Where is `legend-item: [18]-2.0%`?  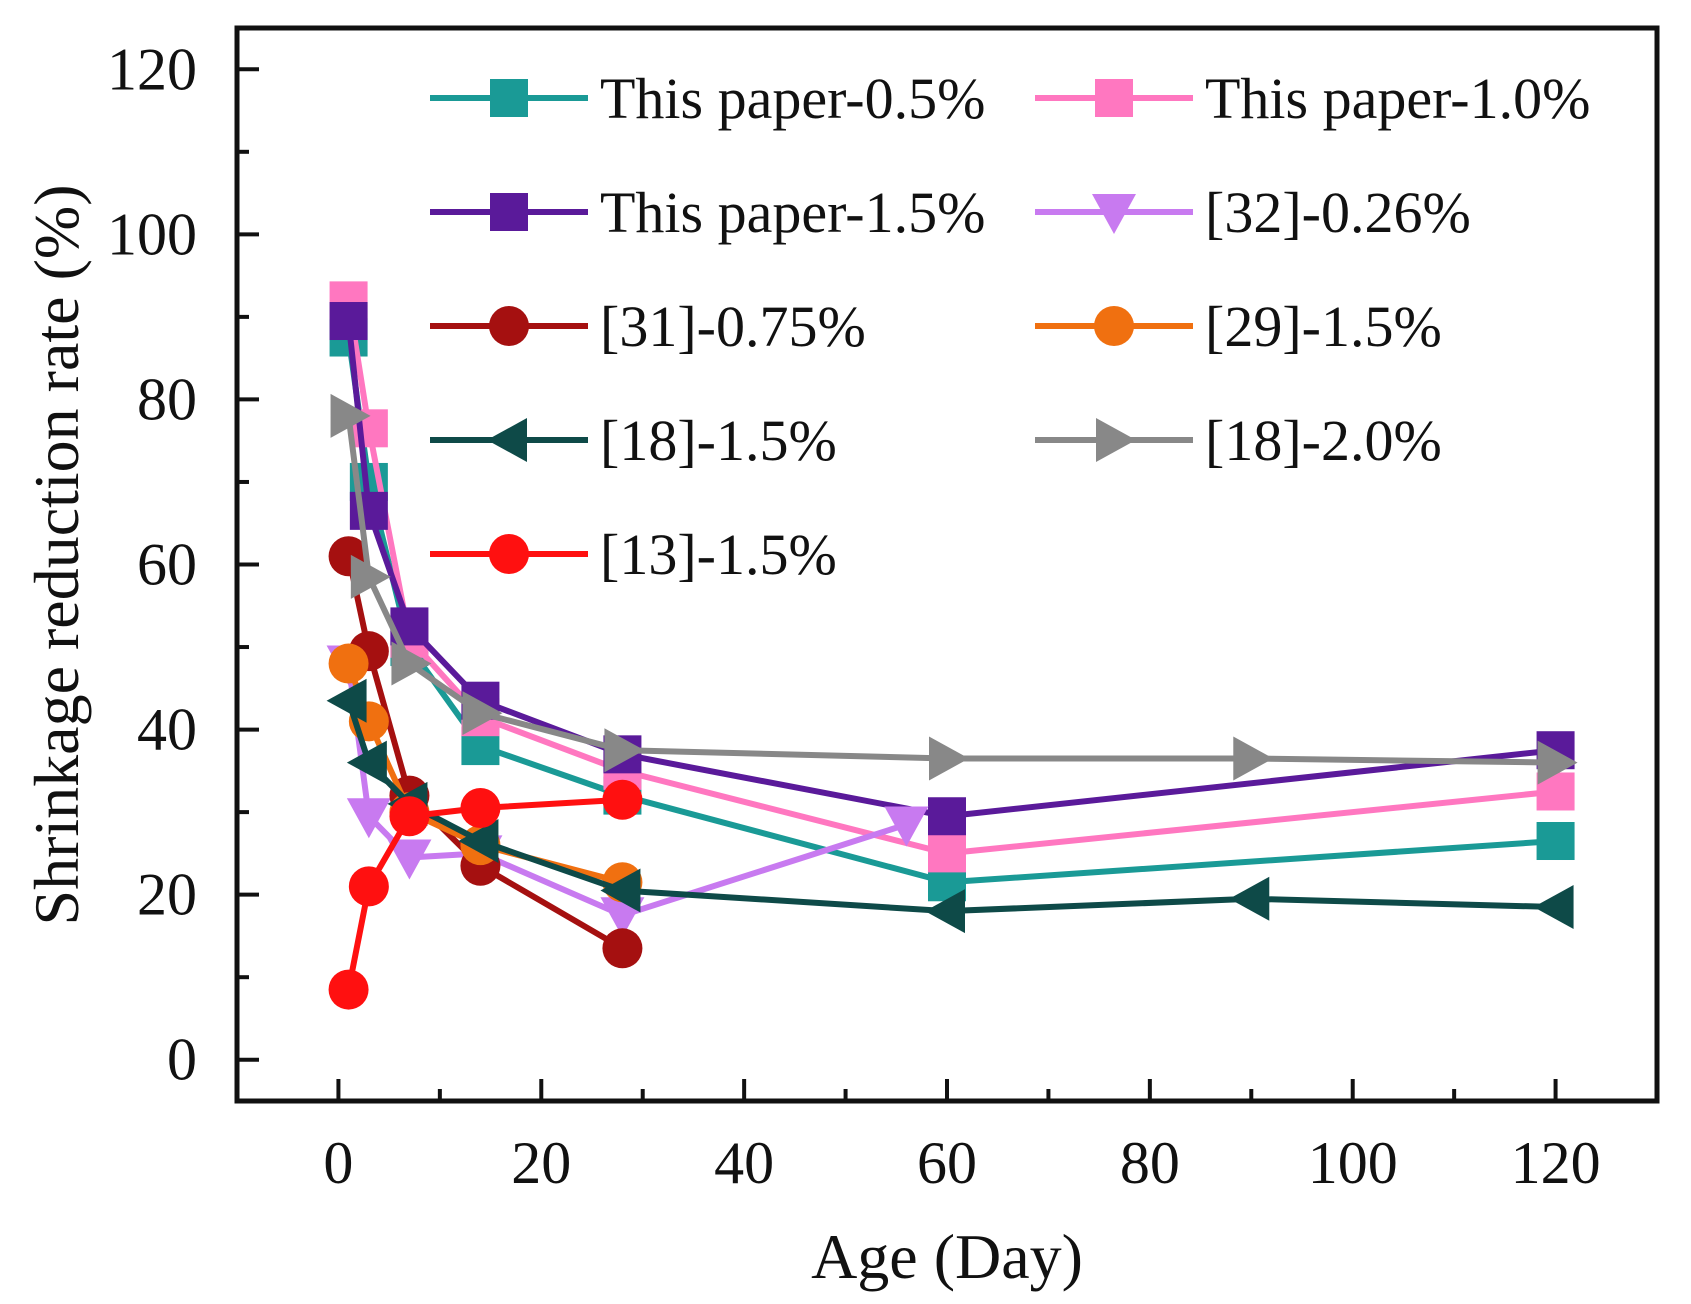
legend-item: [18]-2.0% is located at coordinates (1238, 440).